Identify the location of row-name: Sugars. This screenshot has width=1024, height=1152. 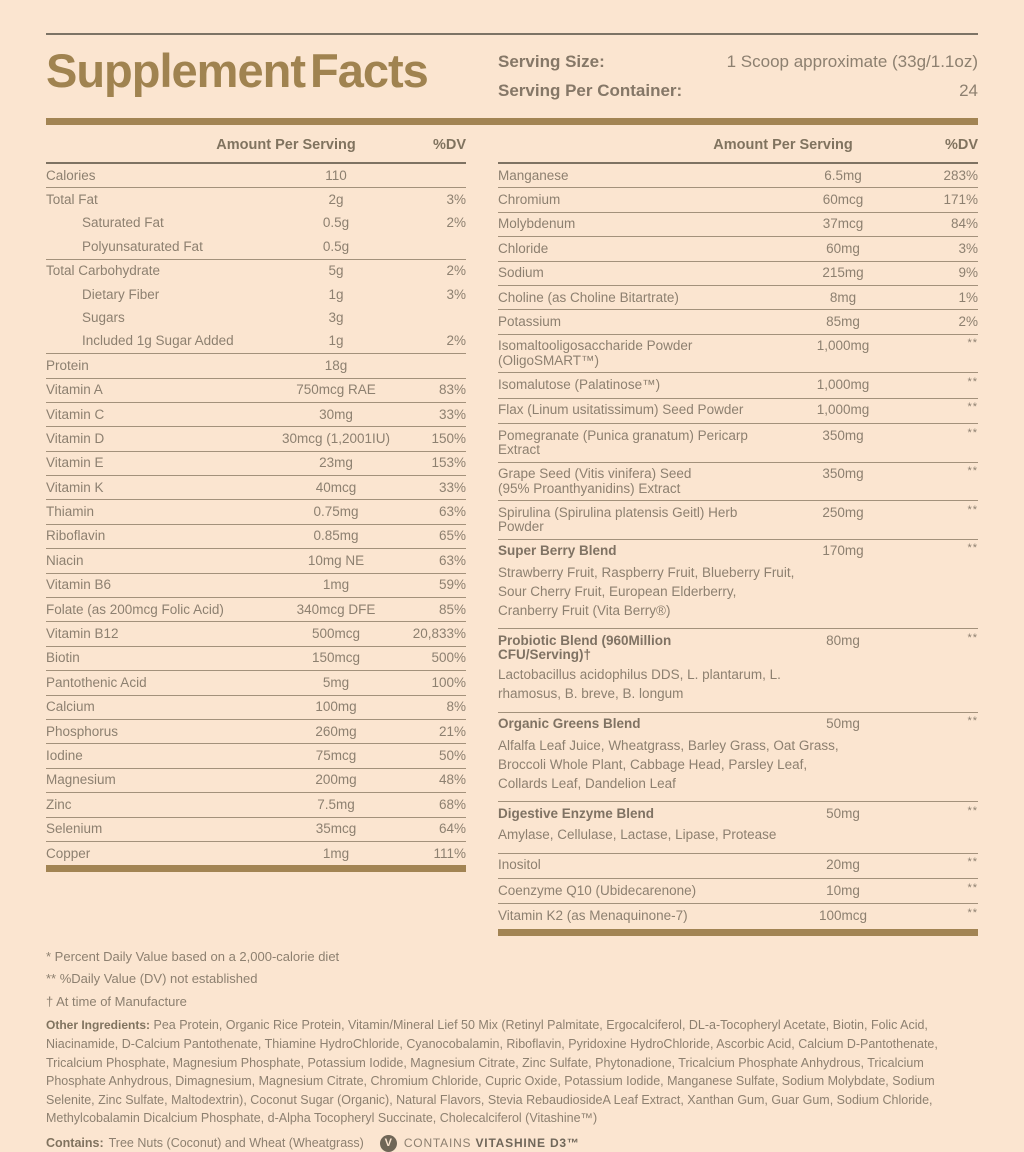
(103, 317).